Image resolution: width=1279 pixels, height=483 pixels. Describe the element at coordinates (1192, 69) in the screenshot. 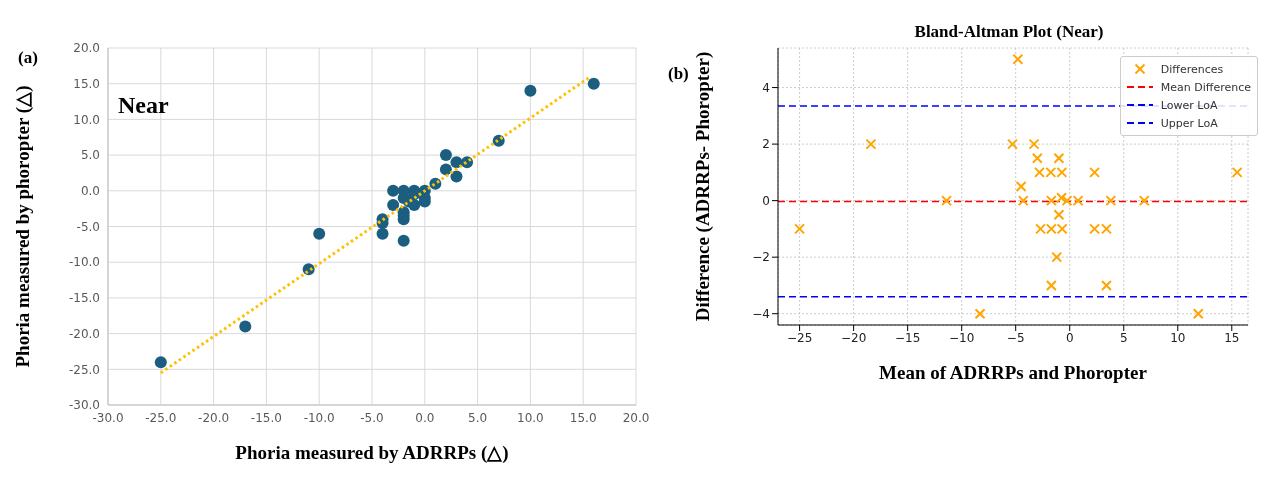

I see `legend-label: Differences` at that location.